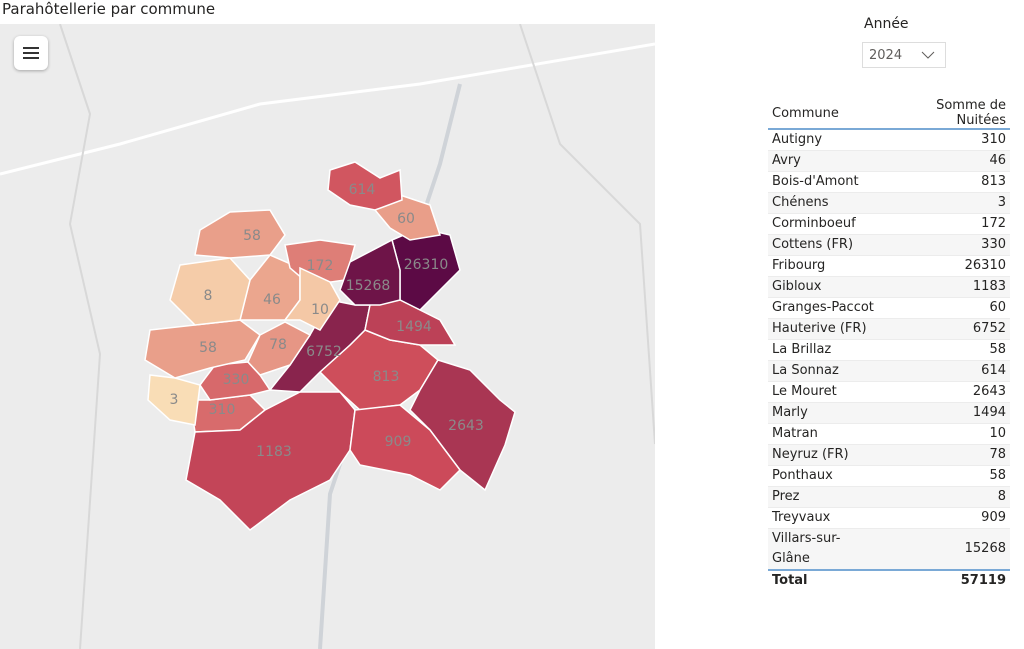  What do you see at coordinates (208, 296) in the screenshot?
I see `commune-label: 8` at bounding box center [208, 296].